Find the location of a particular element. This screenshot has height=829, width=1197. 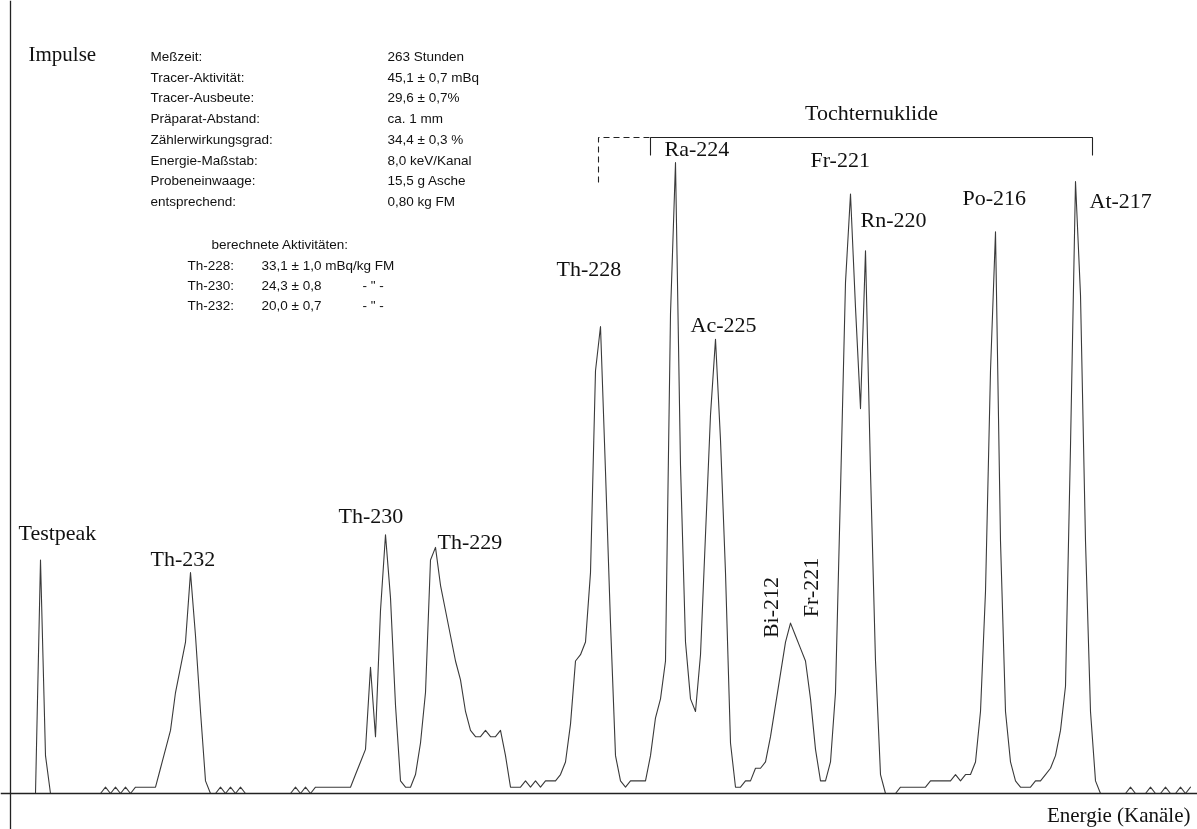

text: Tochternuklide is located at coordinates (871, 112).